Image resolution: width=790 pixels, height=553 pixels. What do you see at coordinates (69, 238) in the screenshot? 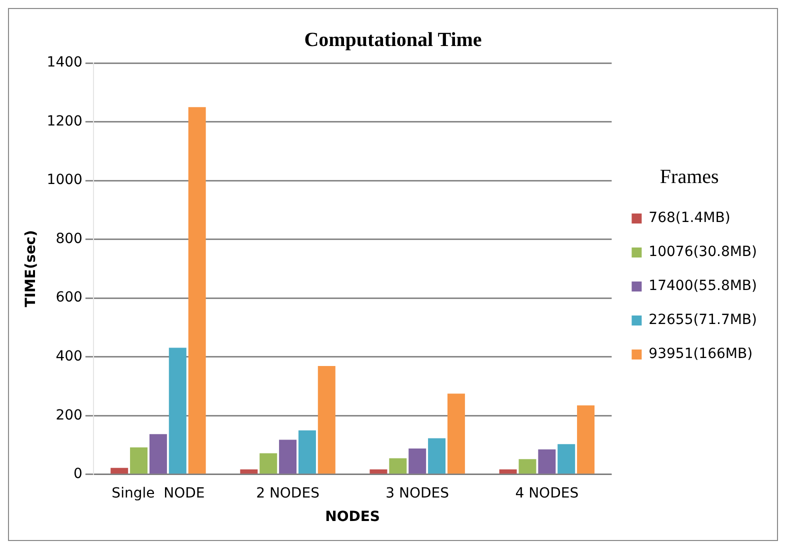
I see `y-tick-label: 800` at bounding box center [69, 238].